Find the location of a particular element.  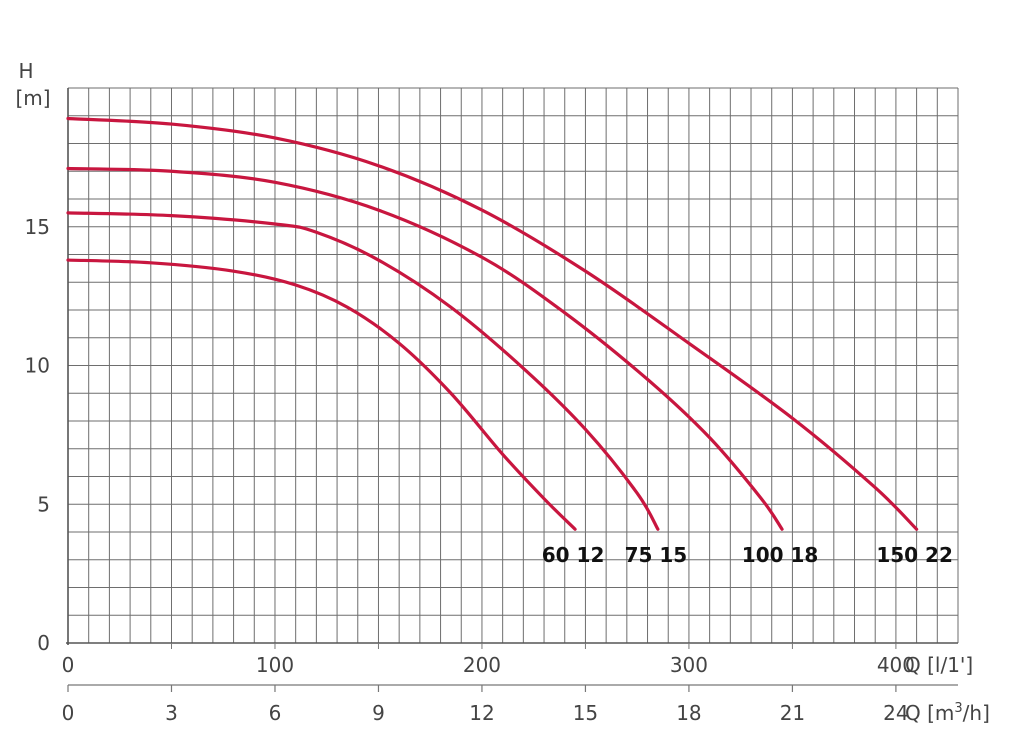

x-axis-title-secondary: Q [m3/h] is located at coordinates (947, 713).